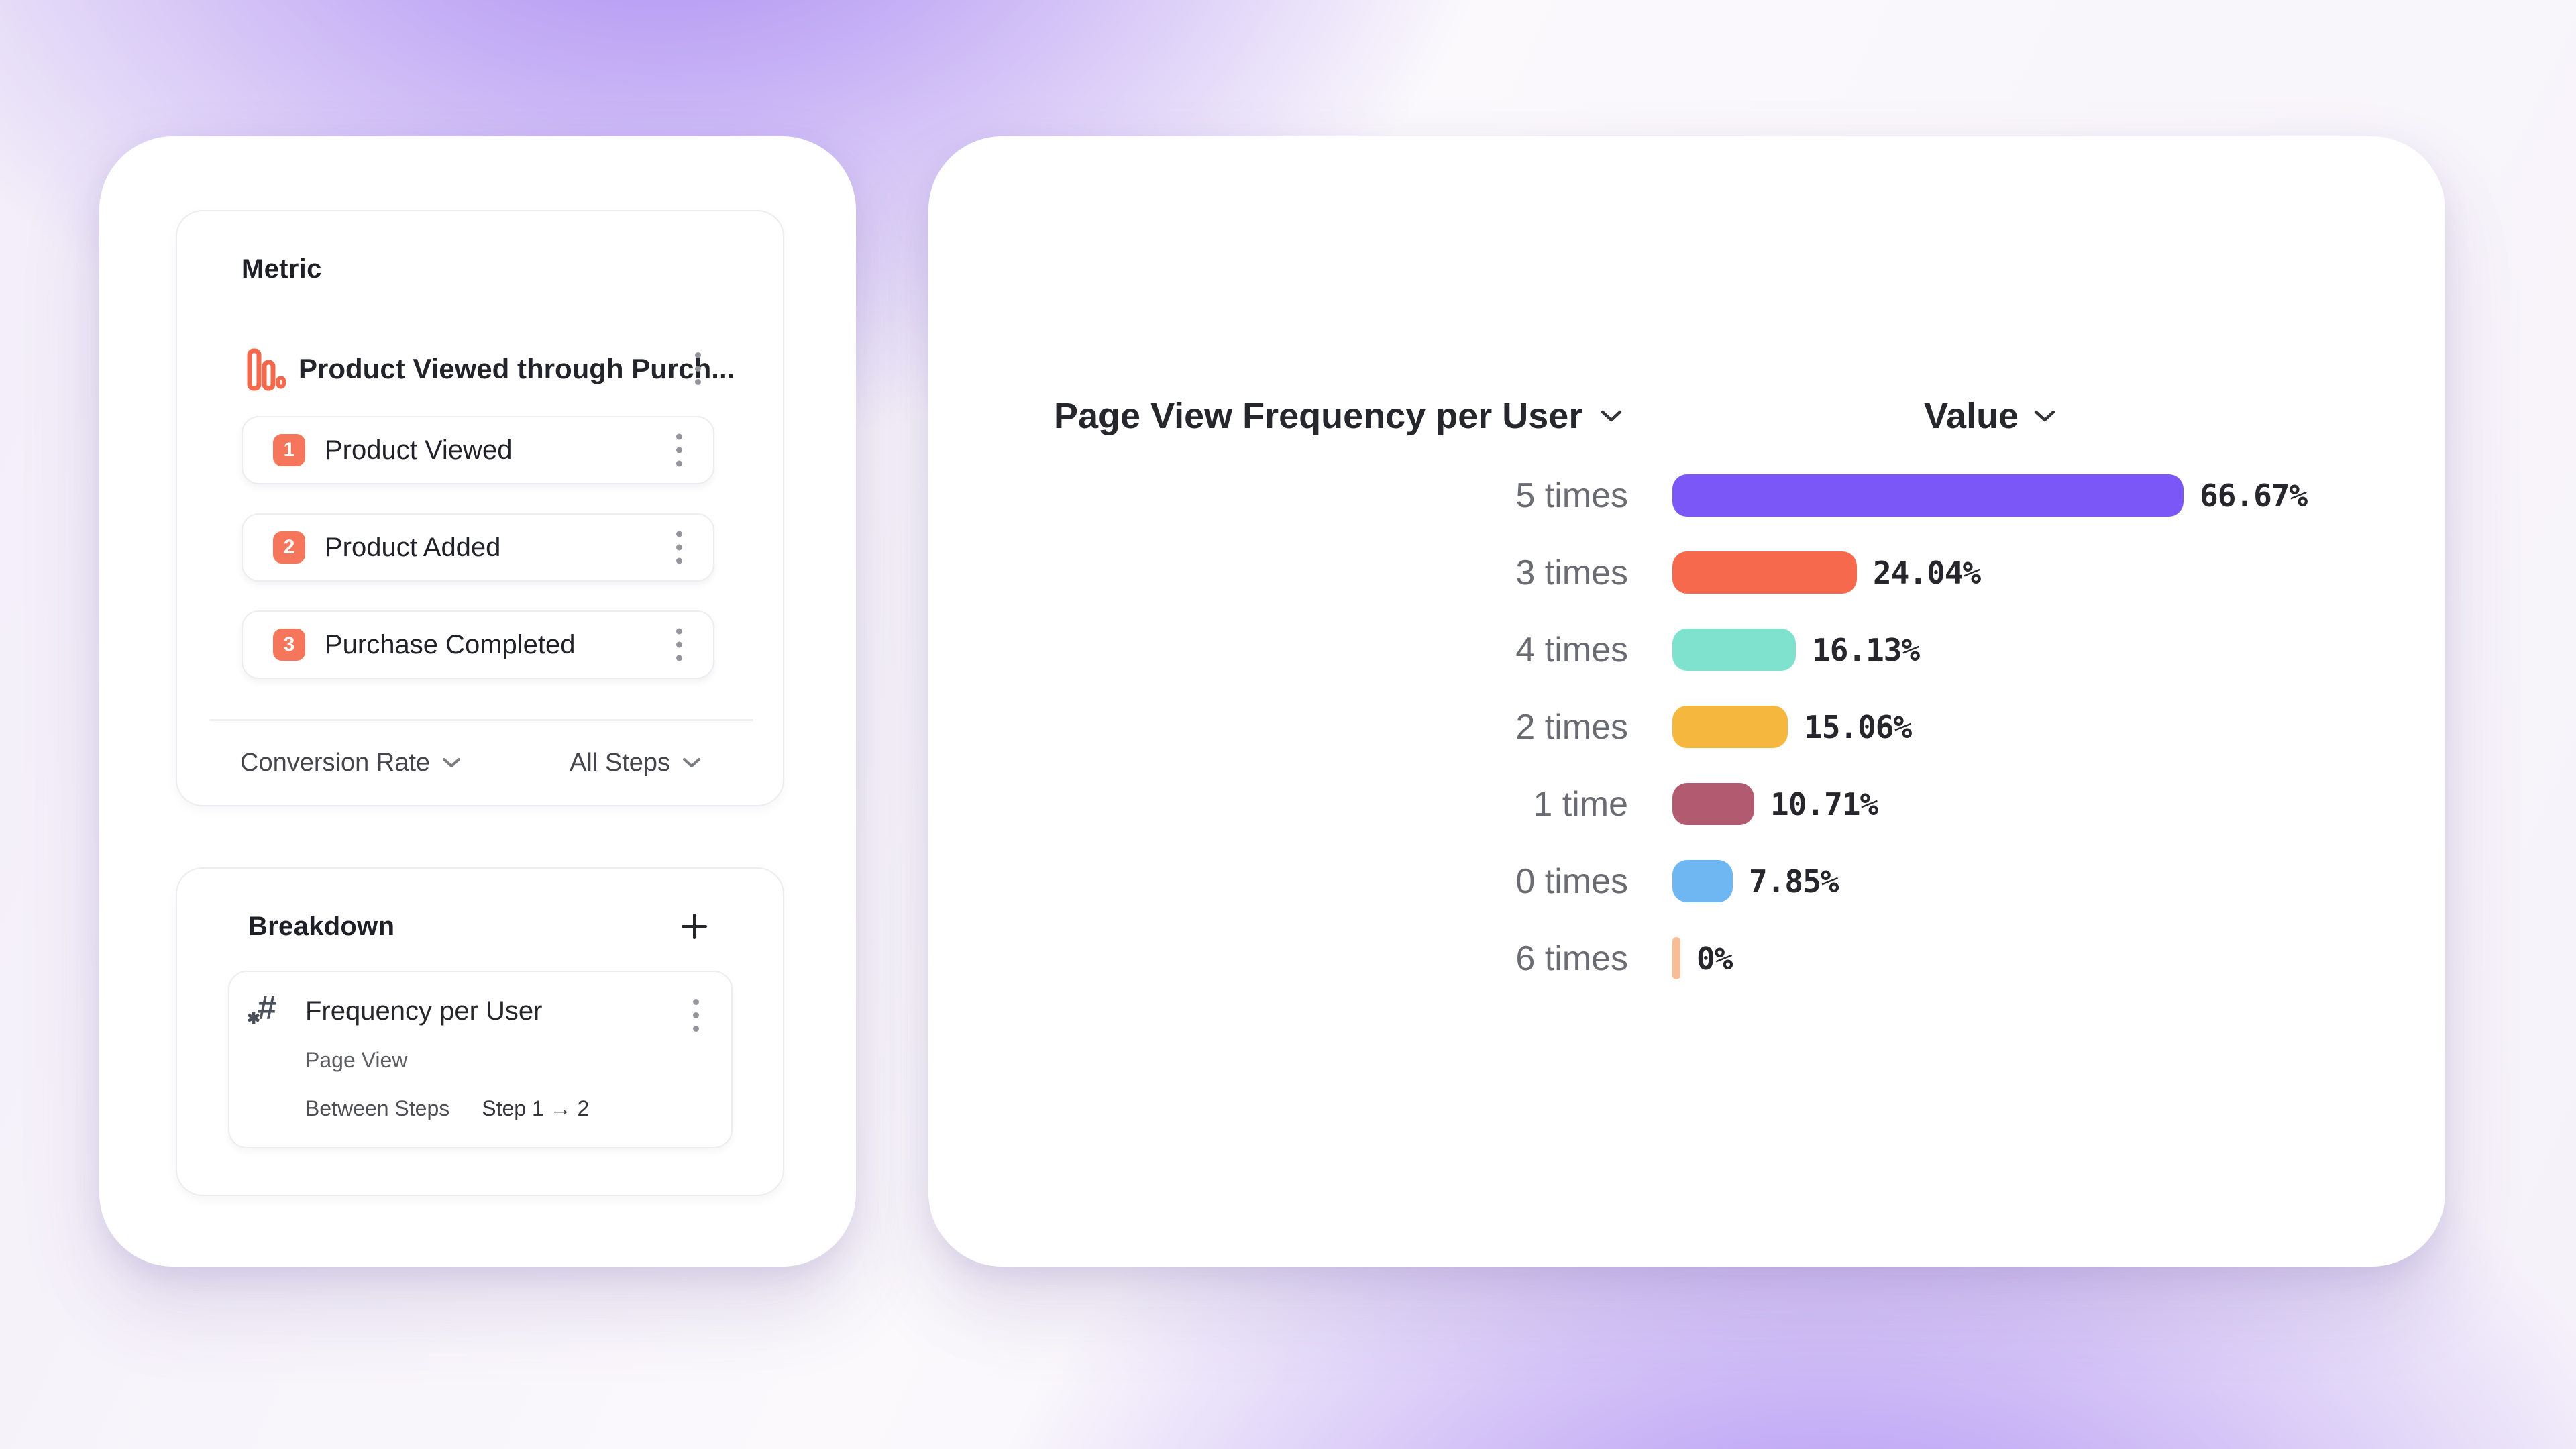  I want to click on step-label: Product Added, so click(413, 547).